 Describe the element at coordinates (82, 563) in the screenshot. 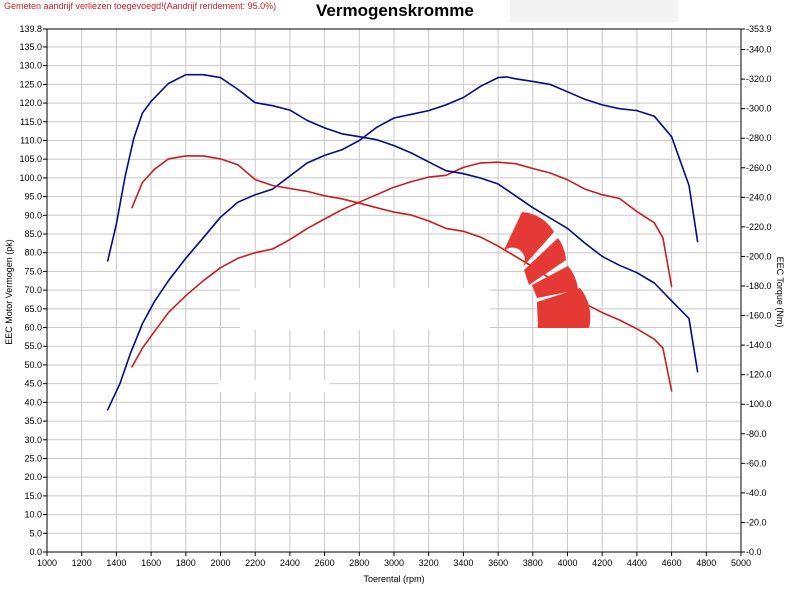

I see `x-tick-label: 1200` at that location.